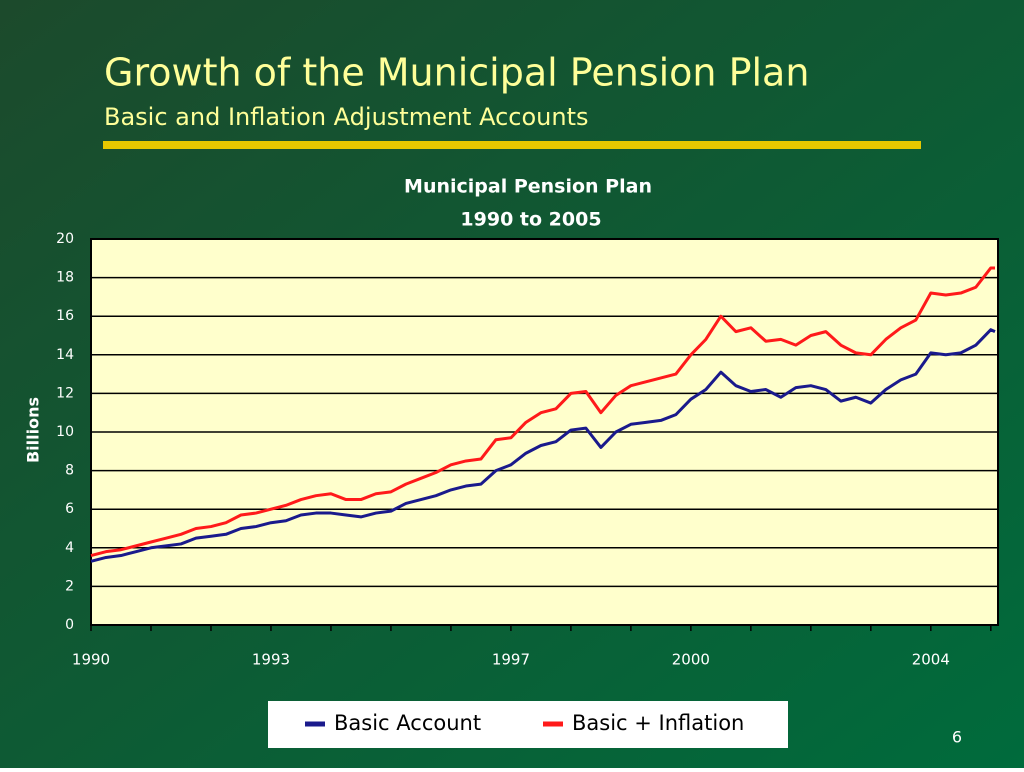 This screenshot has width=1024, height=772. Describe the element at coordinates (65, 432) in the screenshot. I see `y-tick-label: 10` at that location.